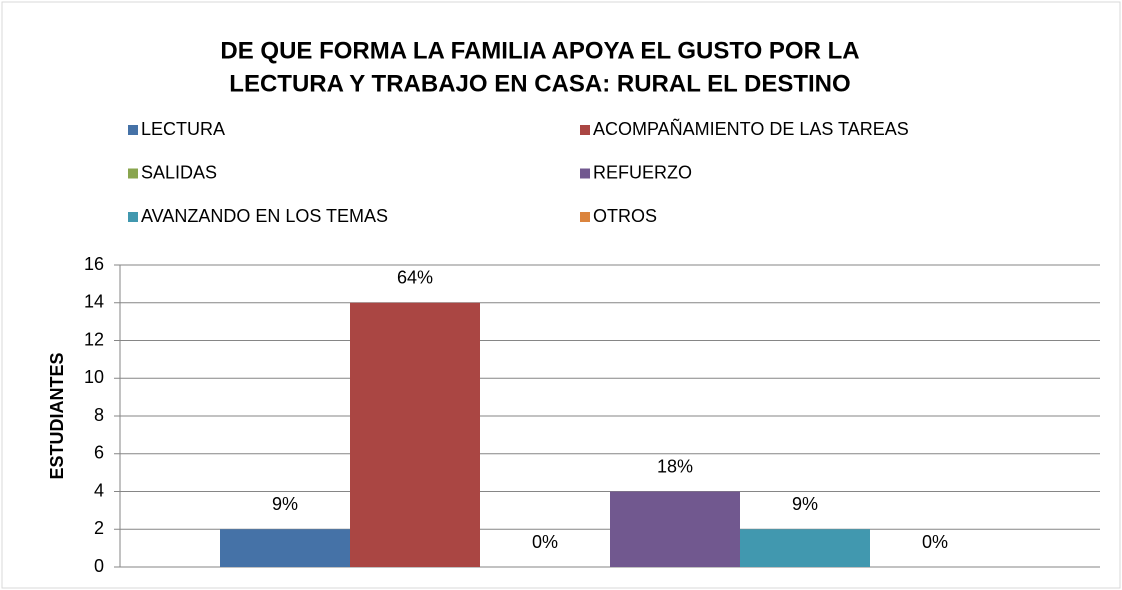 The image size is (1122, 590). What do you see at coordinates (57, 415) in the screenshot?
I see `y-axis-label: ESTUDIANTES` at bounding box center [57, 415].